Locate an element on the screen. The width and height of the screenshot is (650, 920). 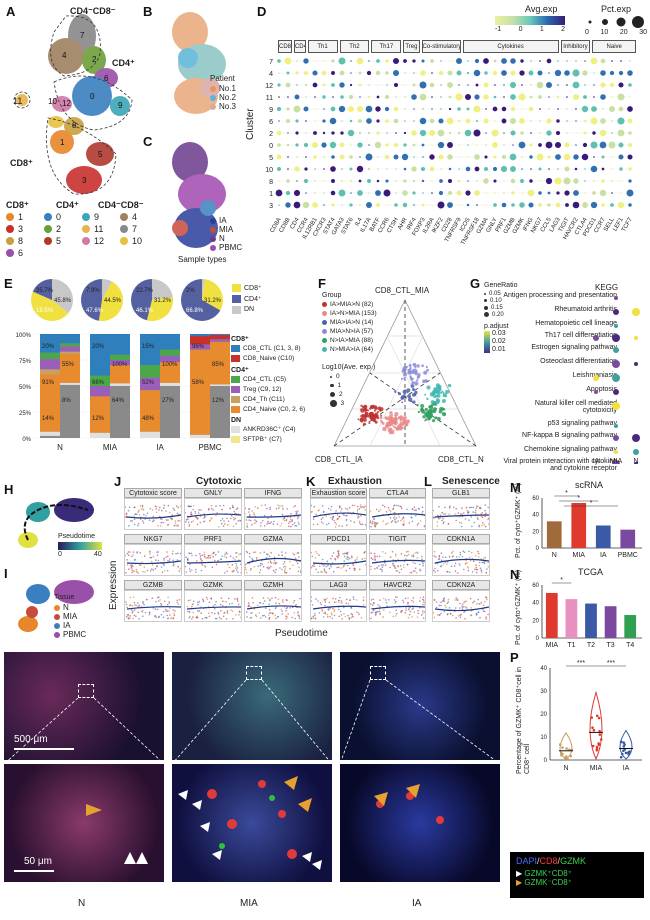
e-pie-legend-item: DN is located at coordinates (247, 309).